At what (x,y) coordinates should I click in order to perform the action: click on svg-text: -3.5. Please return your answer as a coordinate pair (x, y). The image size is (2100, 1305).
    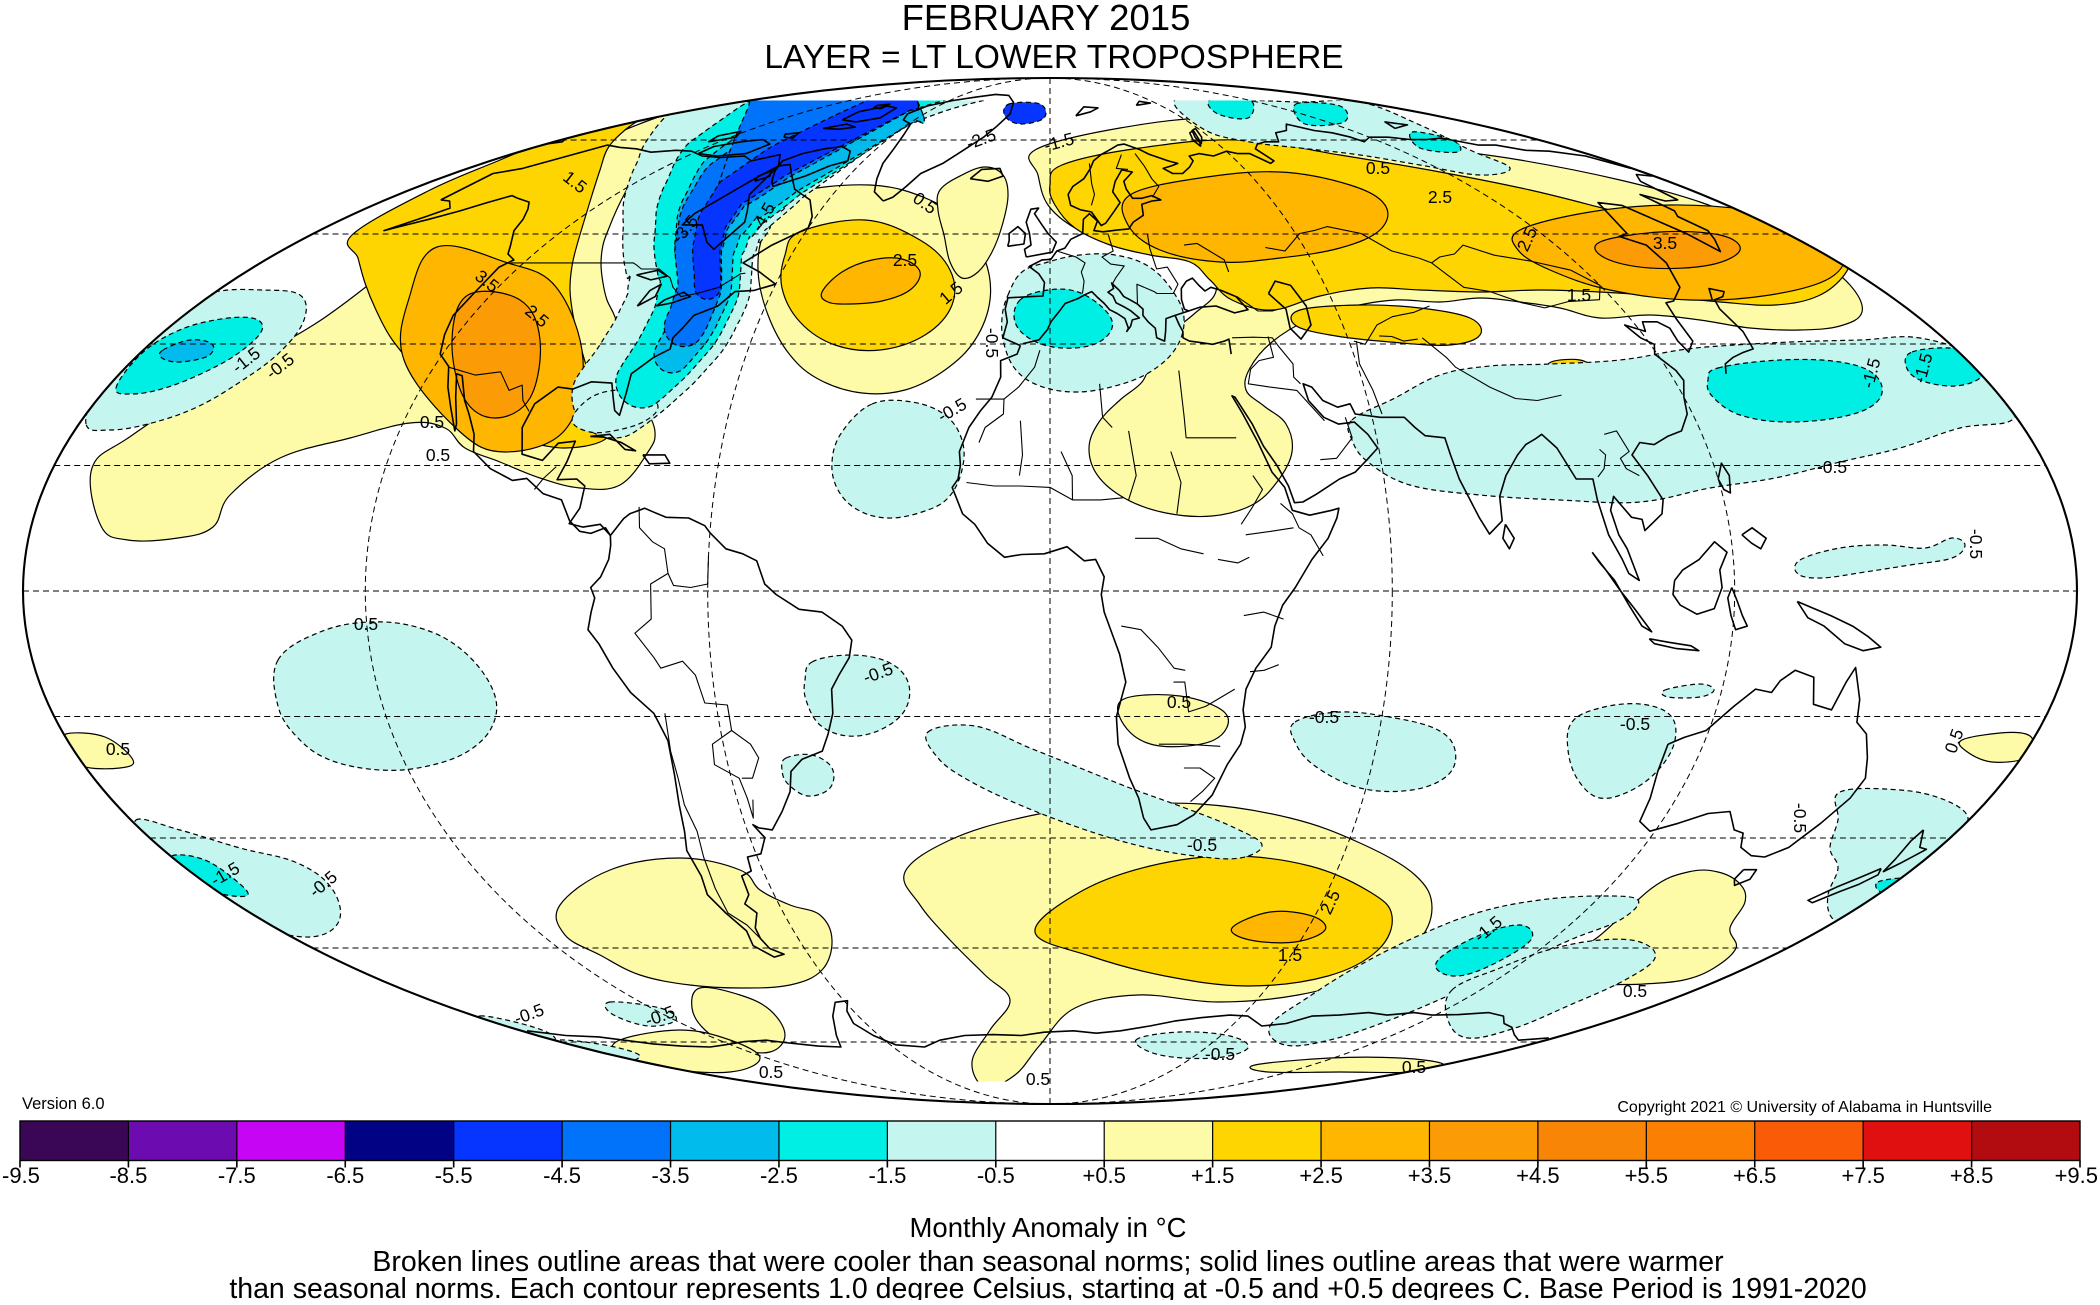
    Looking at the image, I should click on (671, 1175).